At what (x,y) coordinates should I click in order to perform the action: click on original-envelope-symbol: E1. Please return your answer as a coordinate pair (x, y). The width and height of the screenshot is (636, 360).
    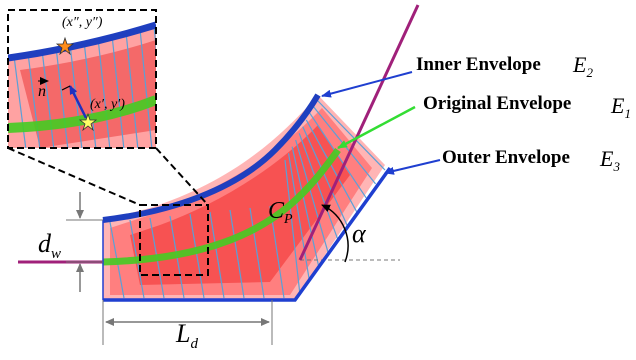
    Looking at the image, I should click on (620, 107).